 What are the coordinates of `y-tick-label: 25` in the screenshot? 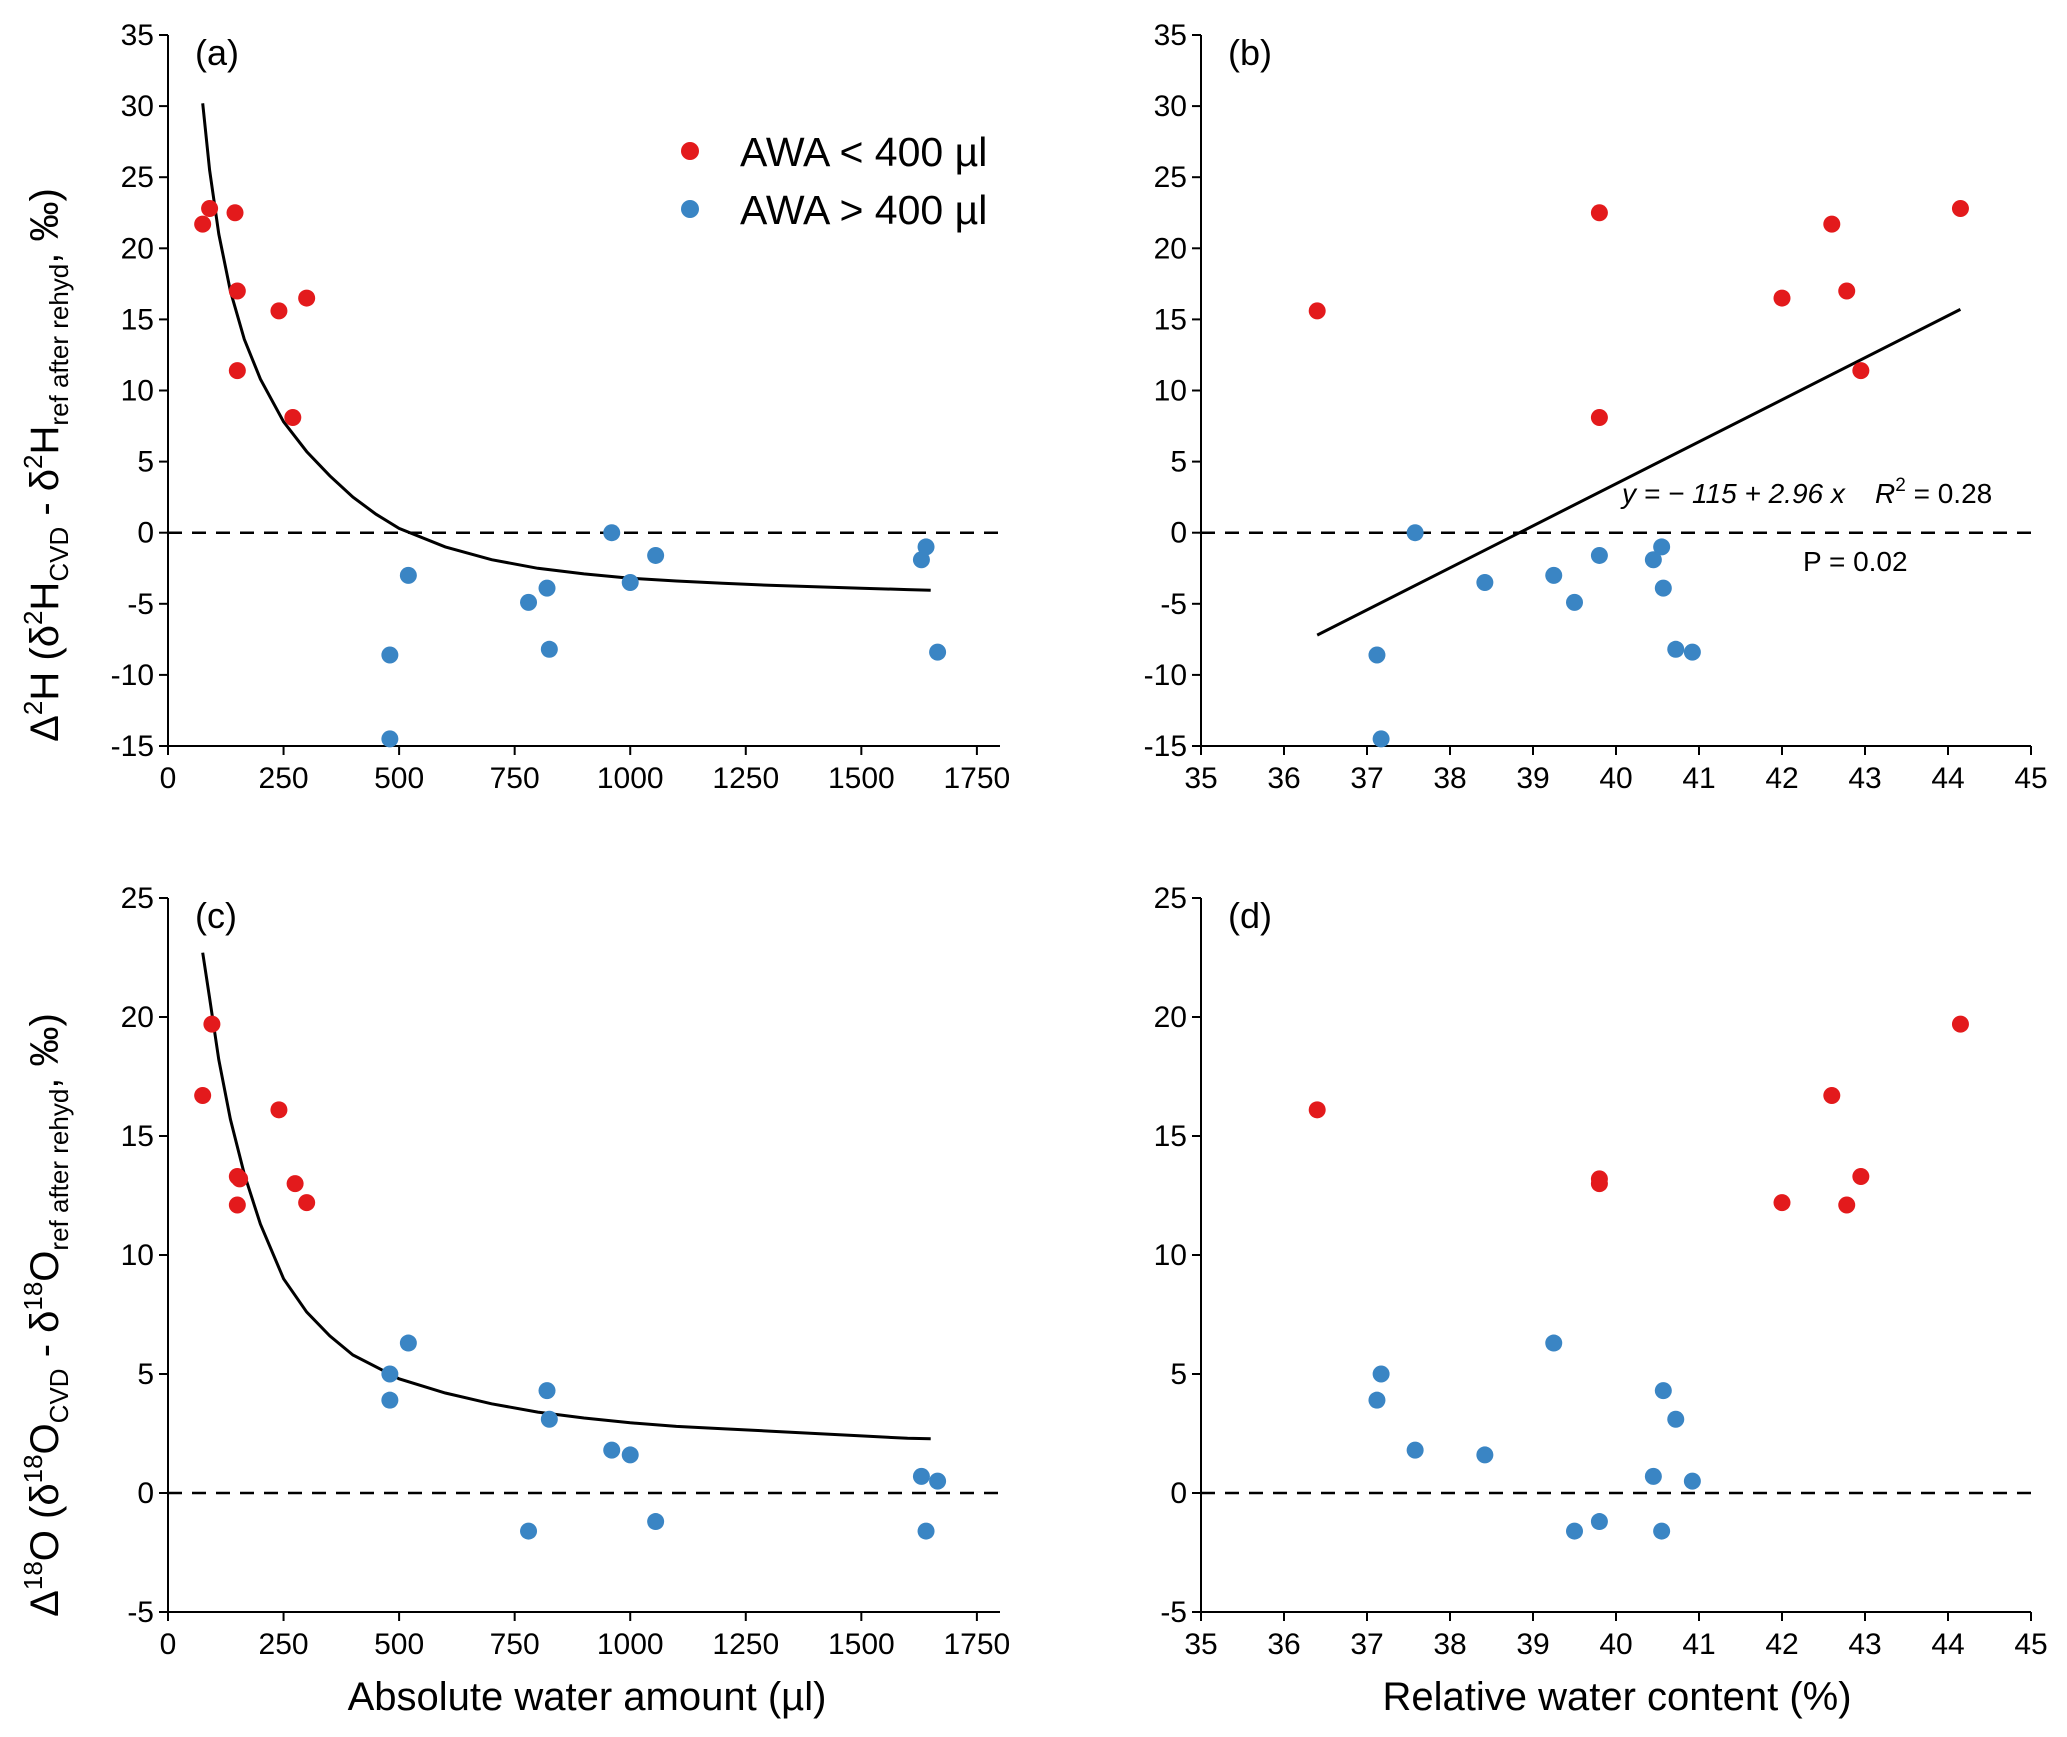 It's located at (137, 177).